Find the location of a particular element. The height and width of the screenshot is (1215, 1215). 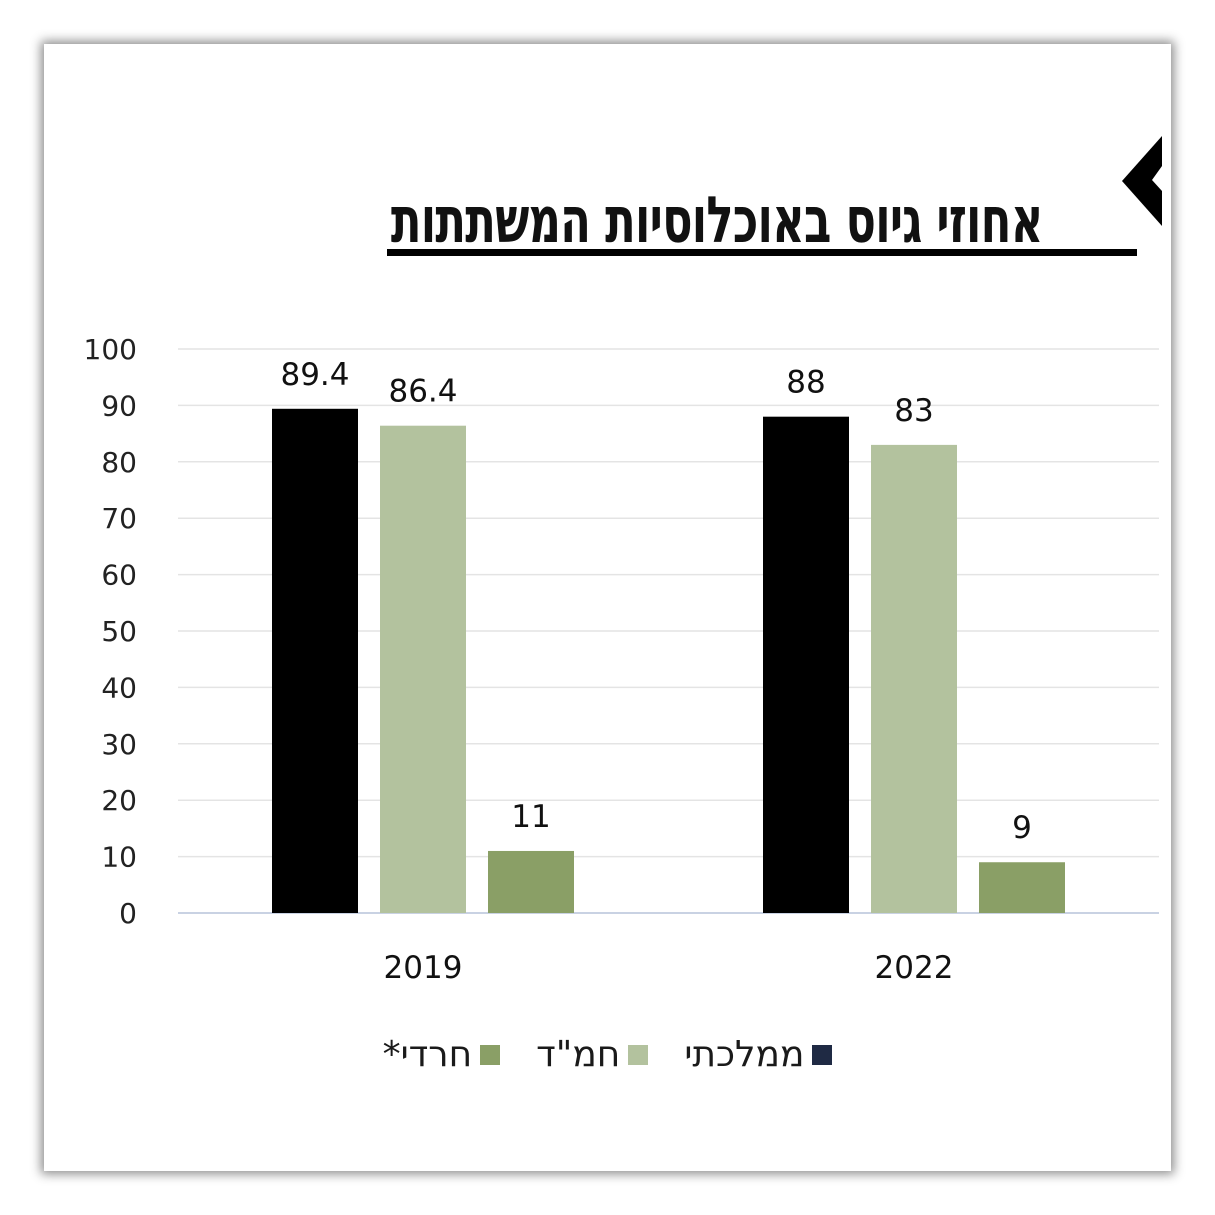

y-tick-label: 30 is located at coordinates (119, 744).